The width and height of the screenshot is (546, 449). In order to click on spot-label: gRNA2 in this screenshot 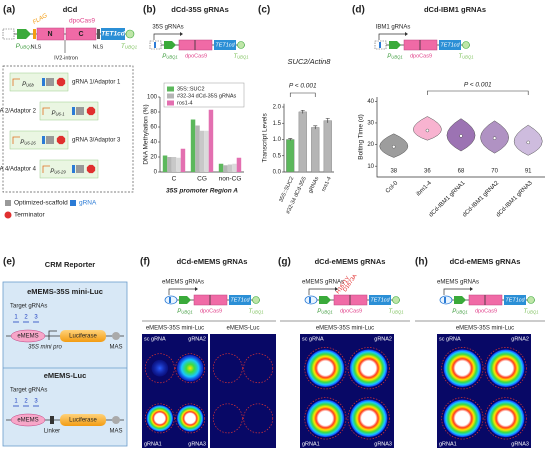, I will do `click(383, 339)`.